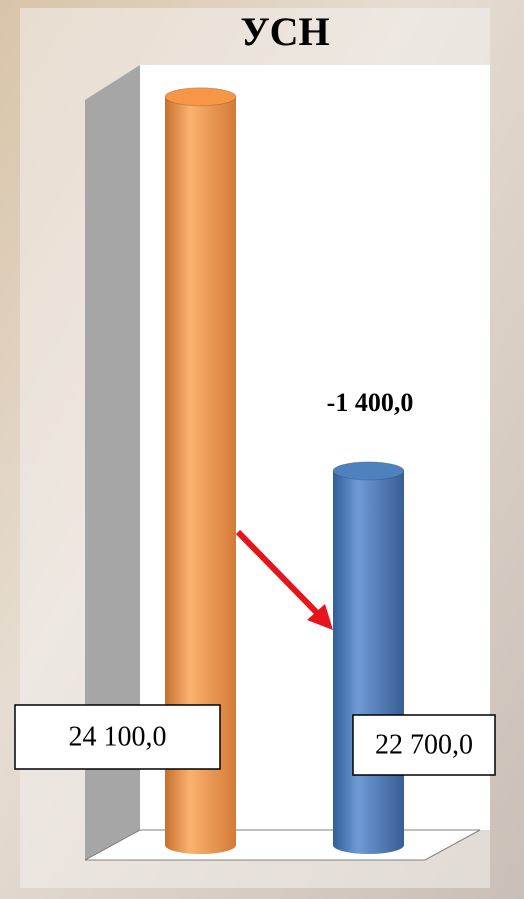 The image size is (524, 899). What do you see at coordinates (280, 575) in the screenshot?
I see `arrow` at bounding box center [280, 575].